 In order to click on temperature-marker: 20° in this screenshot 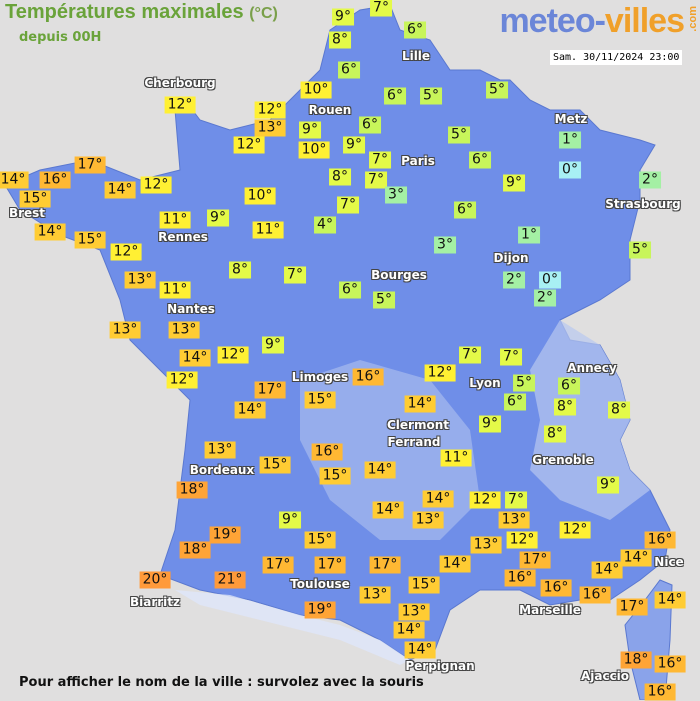, I will do `click(155, 580)`.